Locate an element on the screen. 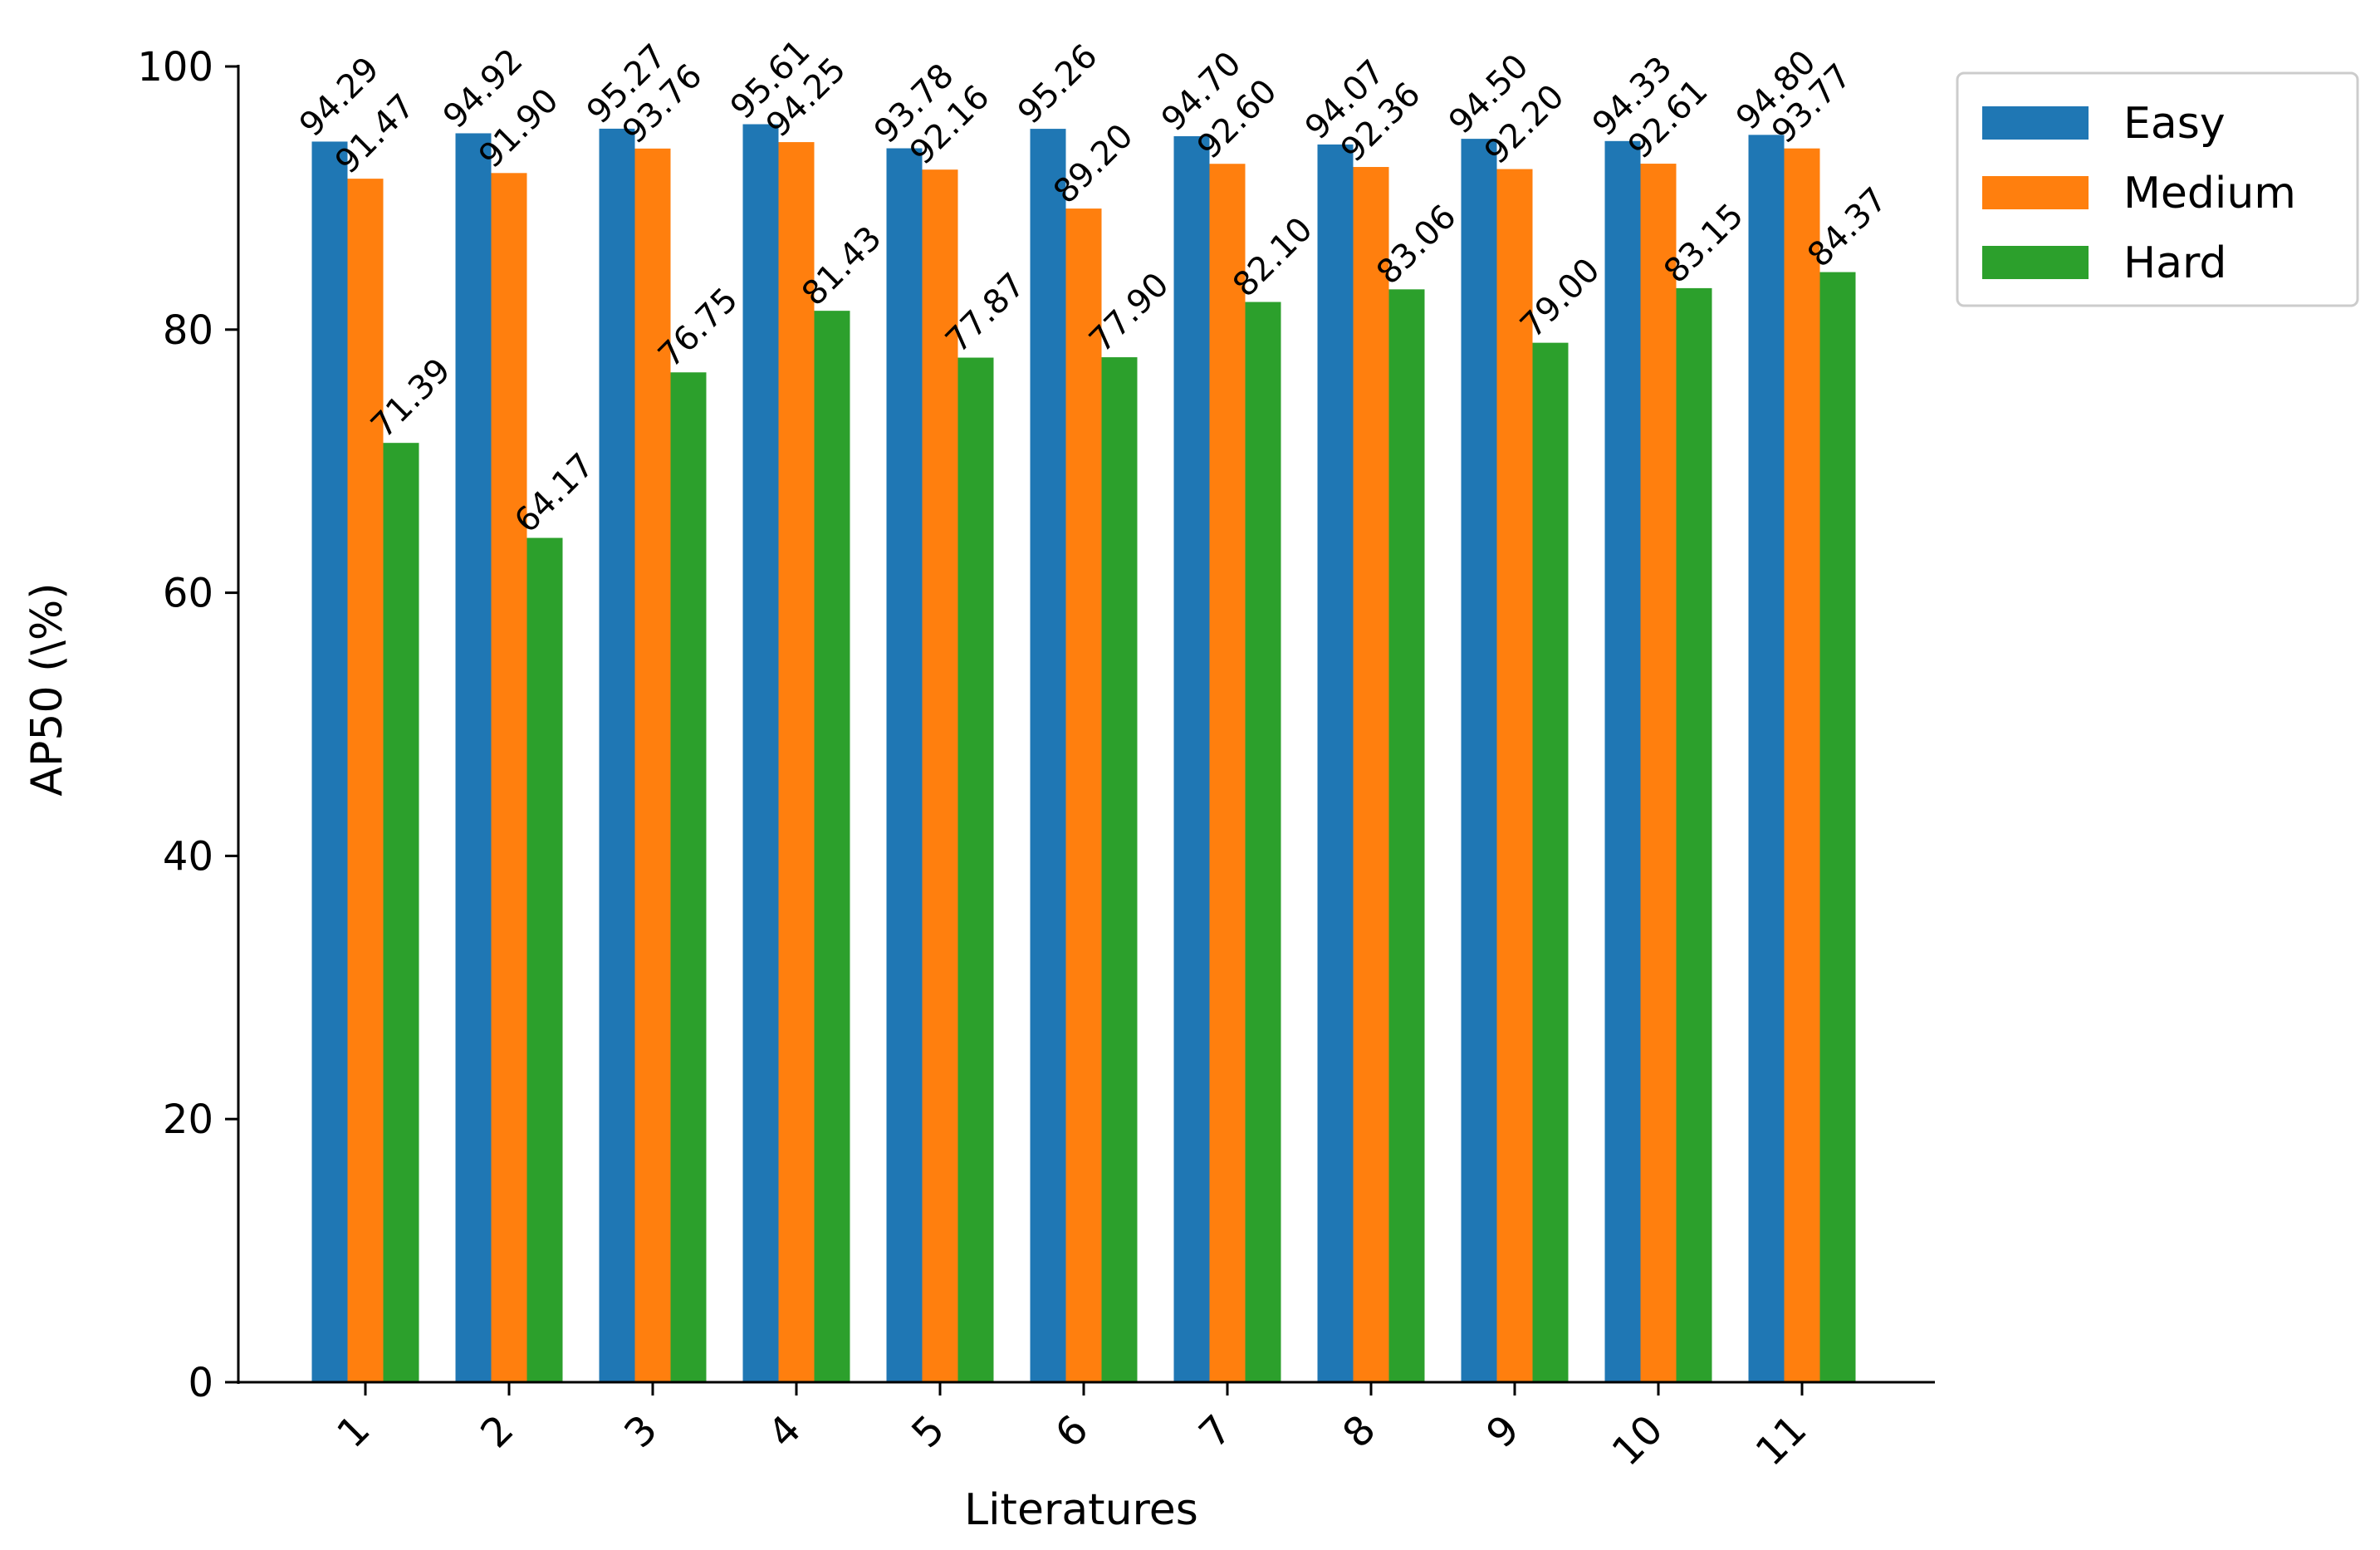  x-tick-label-4: 4 is located at coordinates (784, 1431).